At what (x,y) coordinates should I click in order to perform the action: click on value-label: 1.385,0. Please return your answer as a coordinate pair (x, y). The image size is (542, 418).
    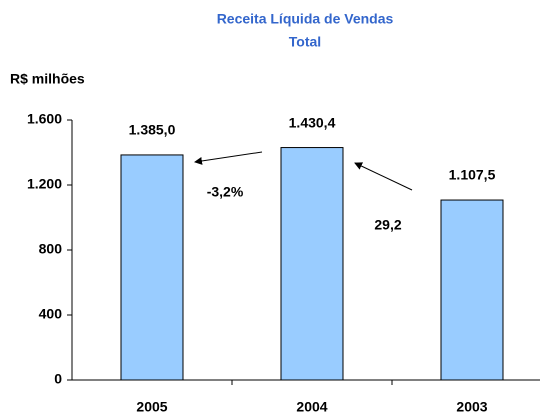
    Looking at the image, I should click on (152, 130).